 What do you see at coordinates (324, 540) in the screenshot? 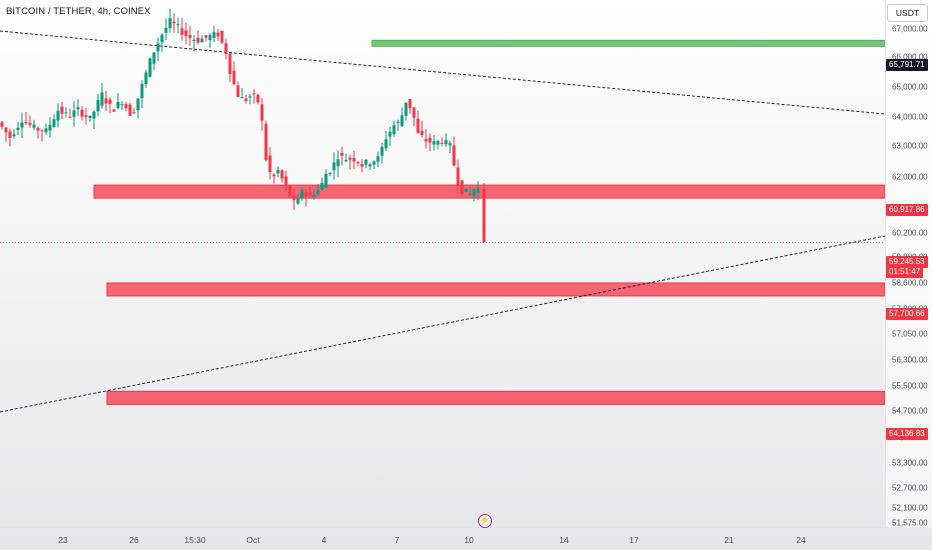
I see `time-tick: 4` at bounding box center [324, 540].